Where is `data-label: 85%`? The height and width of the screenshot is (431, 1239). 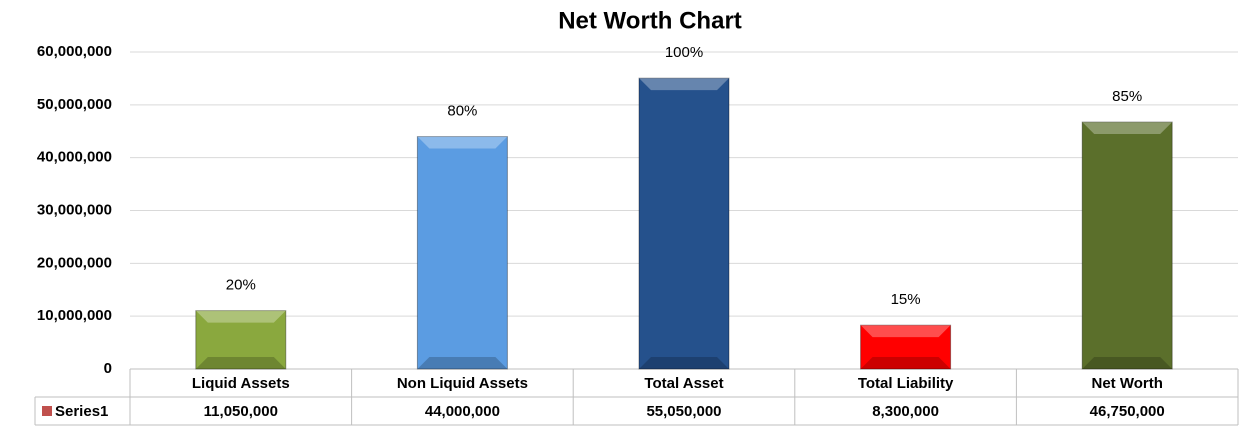
data-label: 85% is located at coordinates (1127, 96).